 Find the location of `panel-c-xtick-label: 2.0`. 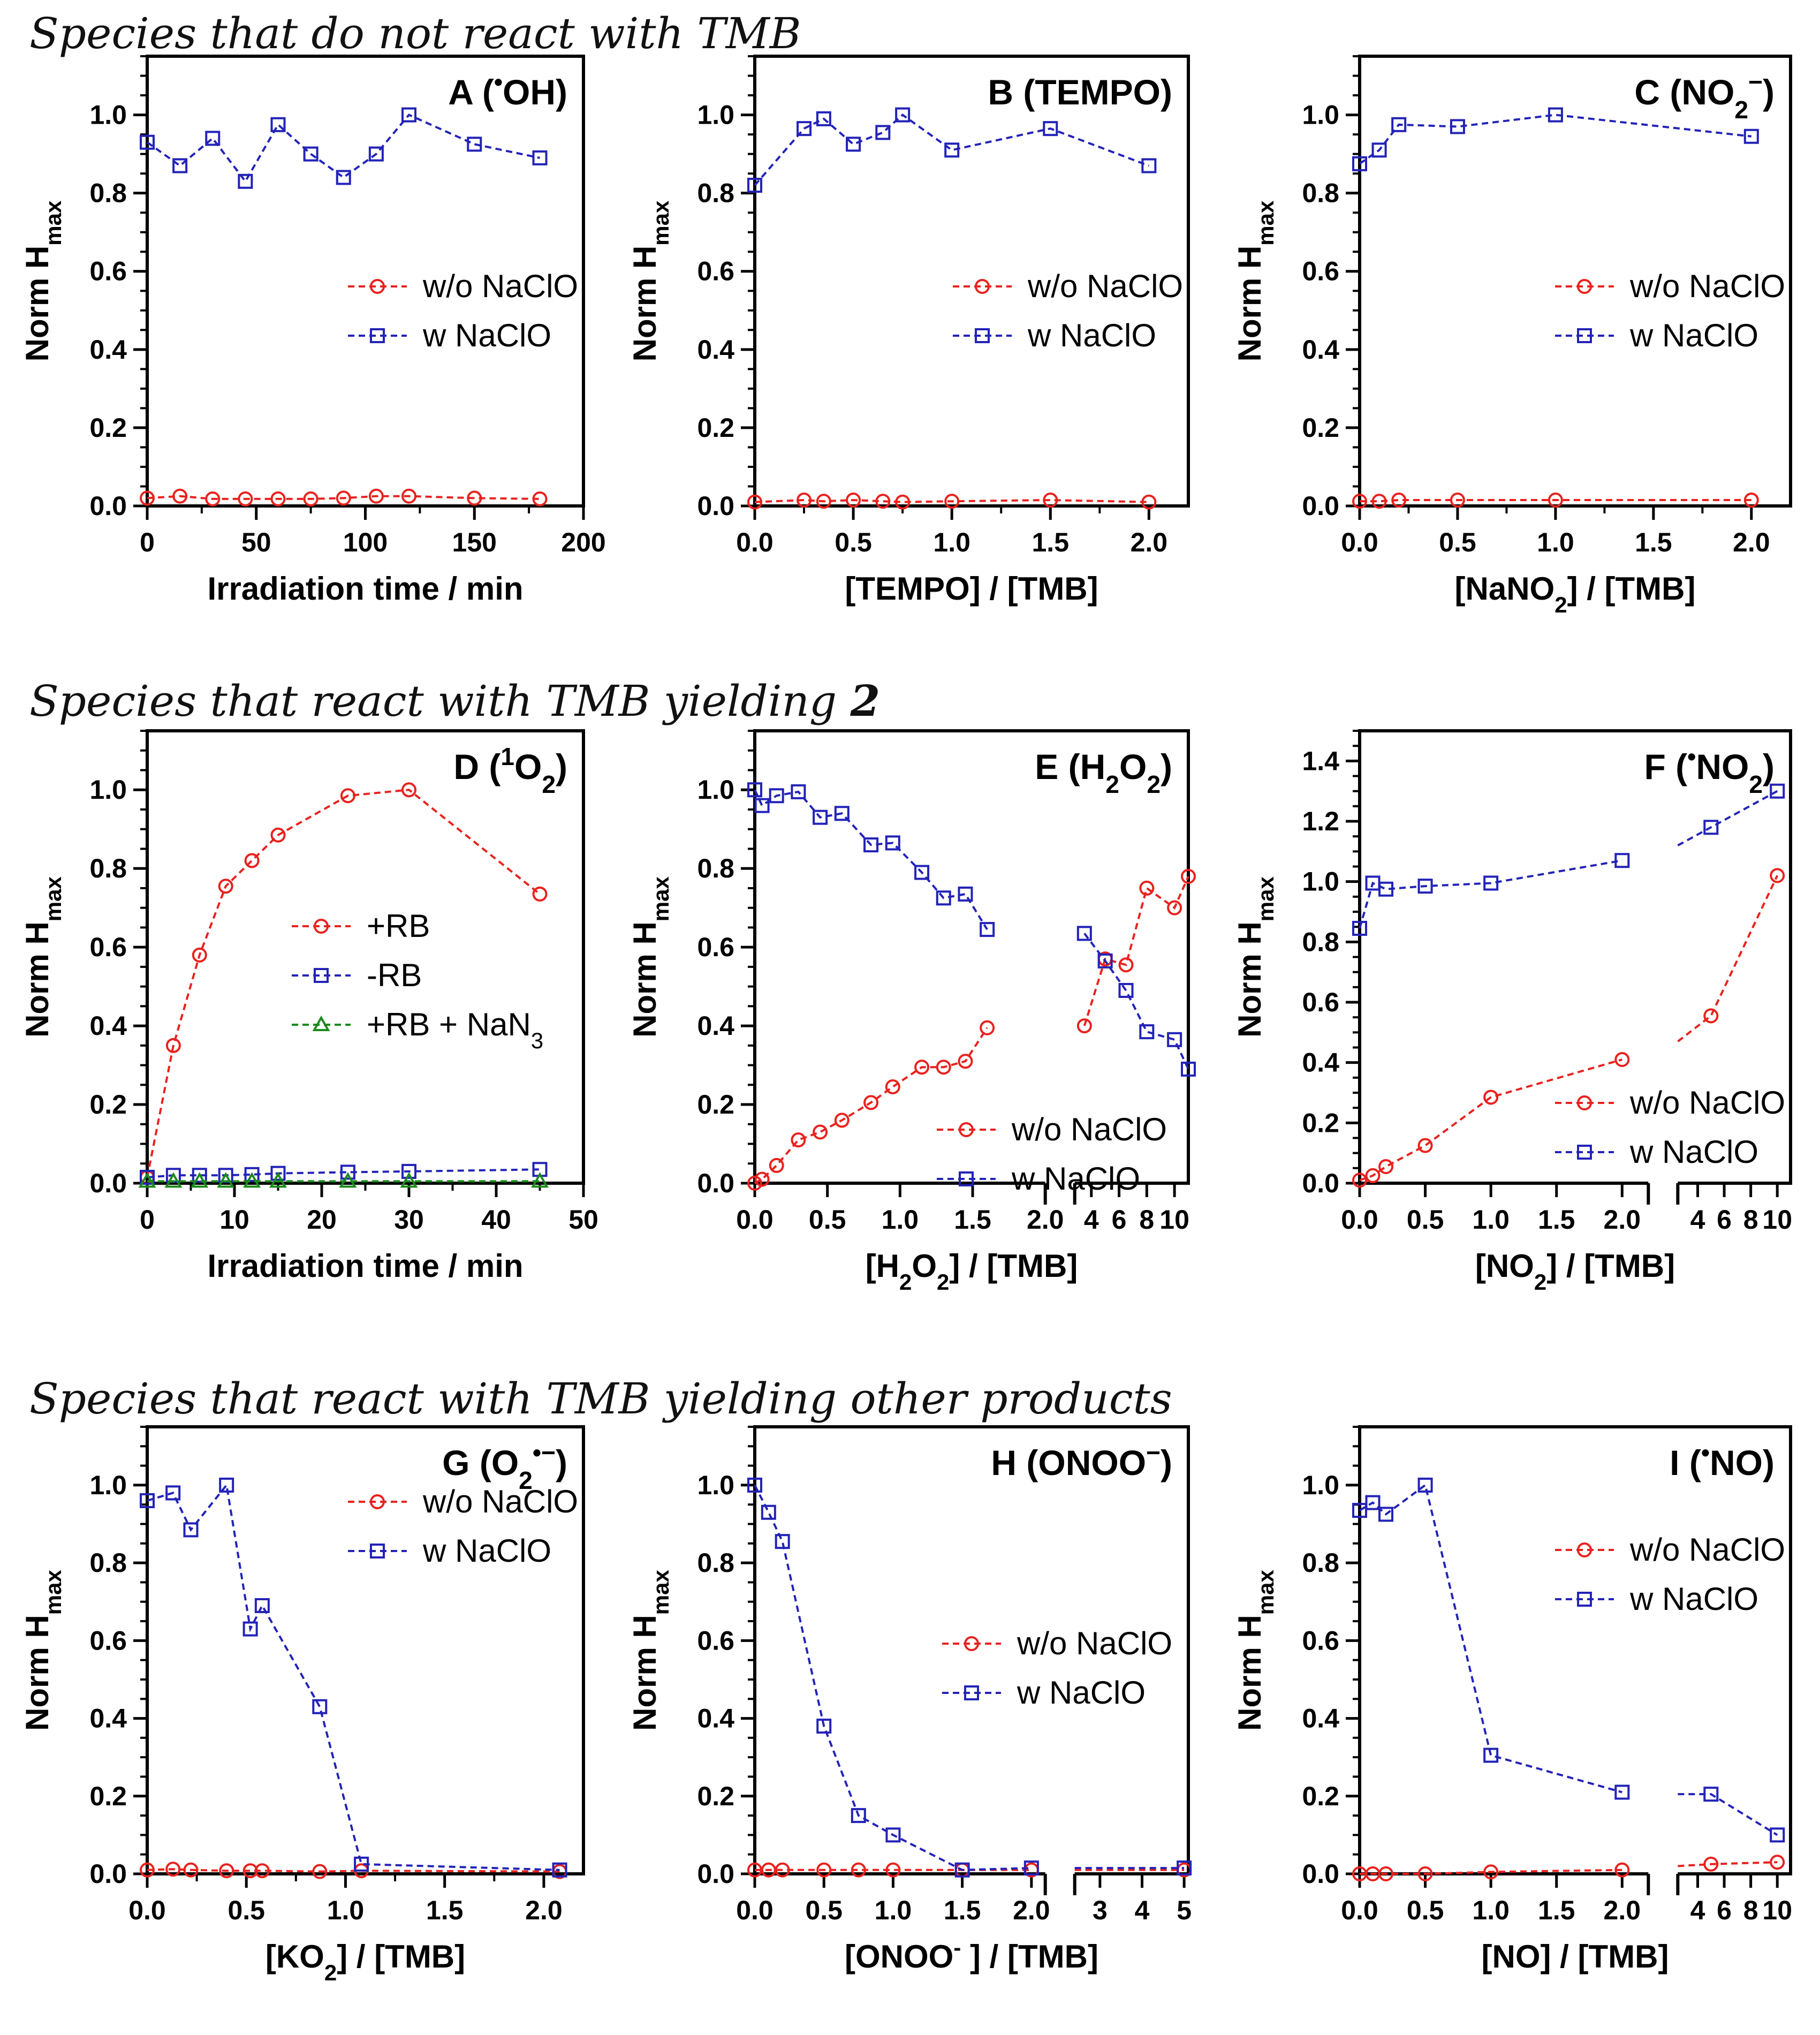

panel-c-xtick-label: 2.0 is located at coordinates (1751, 542).